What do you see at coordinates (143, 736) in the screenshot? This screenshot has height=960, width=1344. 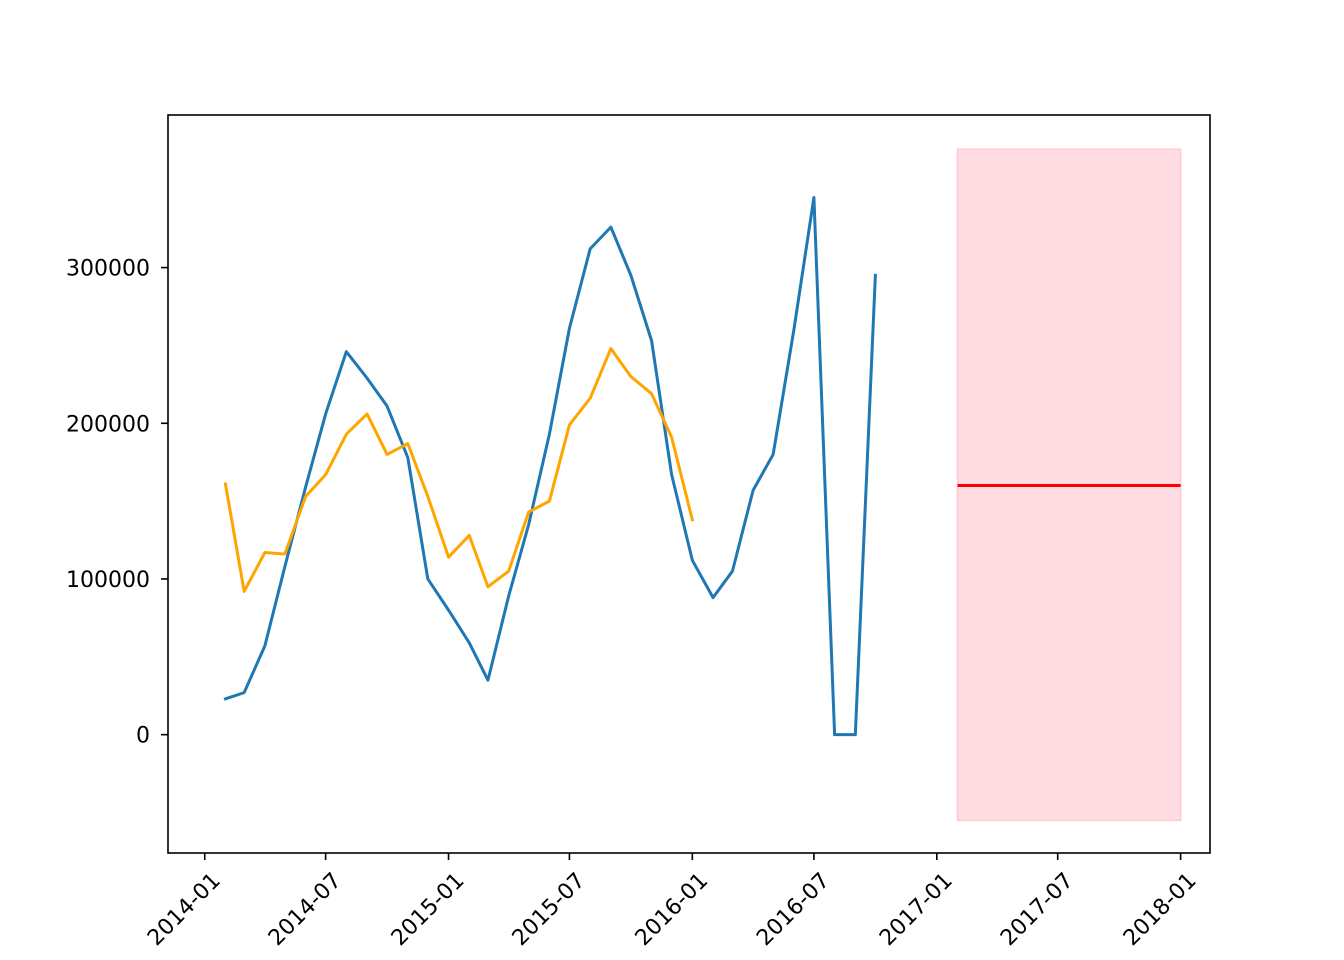 I see `y-tick-label: 0` at bounding box center [143, 736].